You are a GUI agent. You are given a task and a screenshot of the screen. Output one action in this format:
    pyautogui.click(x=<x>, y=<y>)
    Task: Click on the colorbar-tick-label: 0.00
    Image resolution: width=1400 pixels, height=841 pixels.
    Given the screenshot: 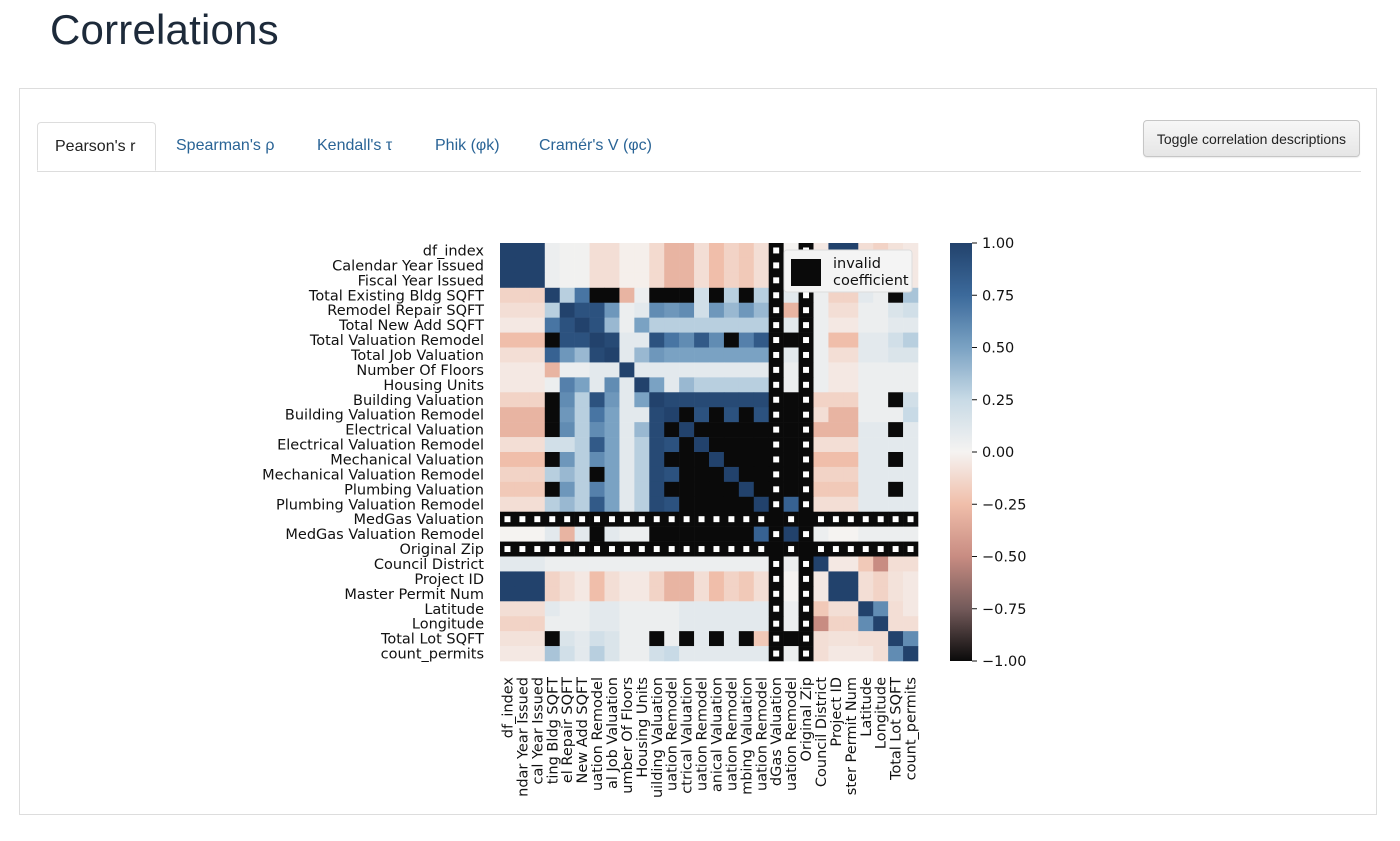 What is the action you would take?
    pyautogui.click(x=998, y=453)
    